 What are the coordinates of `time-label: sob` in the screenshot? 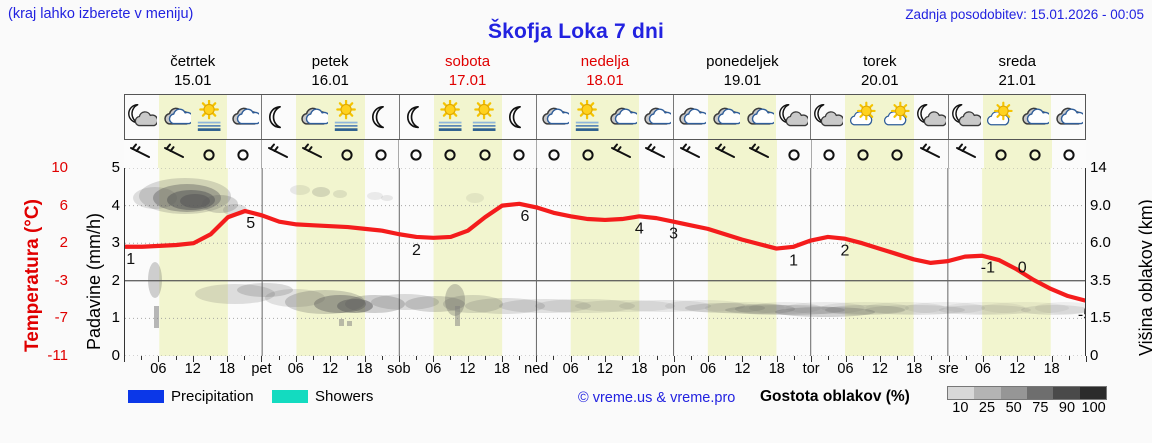 It's located at (399, 369).